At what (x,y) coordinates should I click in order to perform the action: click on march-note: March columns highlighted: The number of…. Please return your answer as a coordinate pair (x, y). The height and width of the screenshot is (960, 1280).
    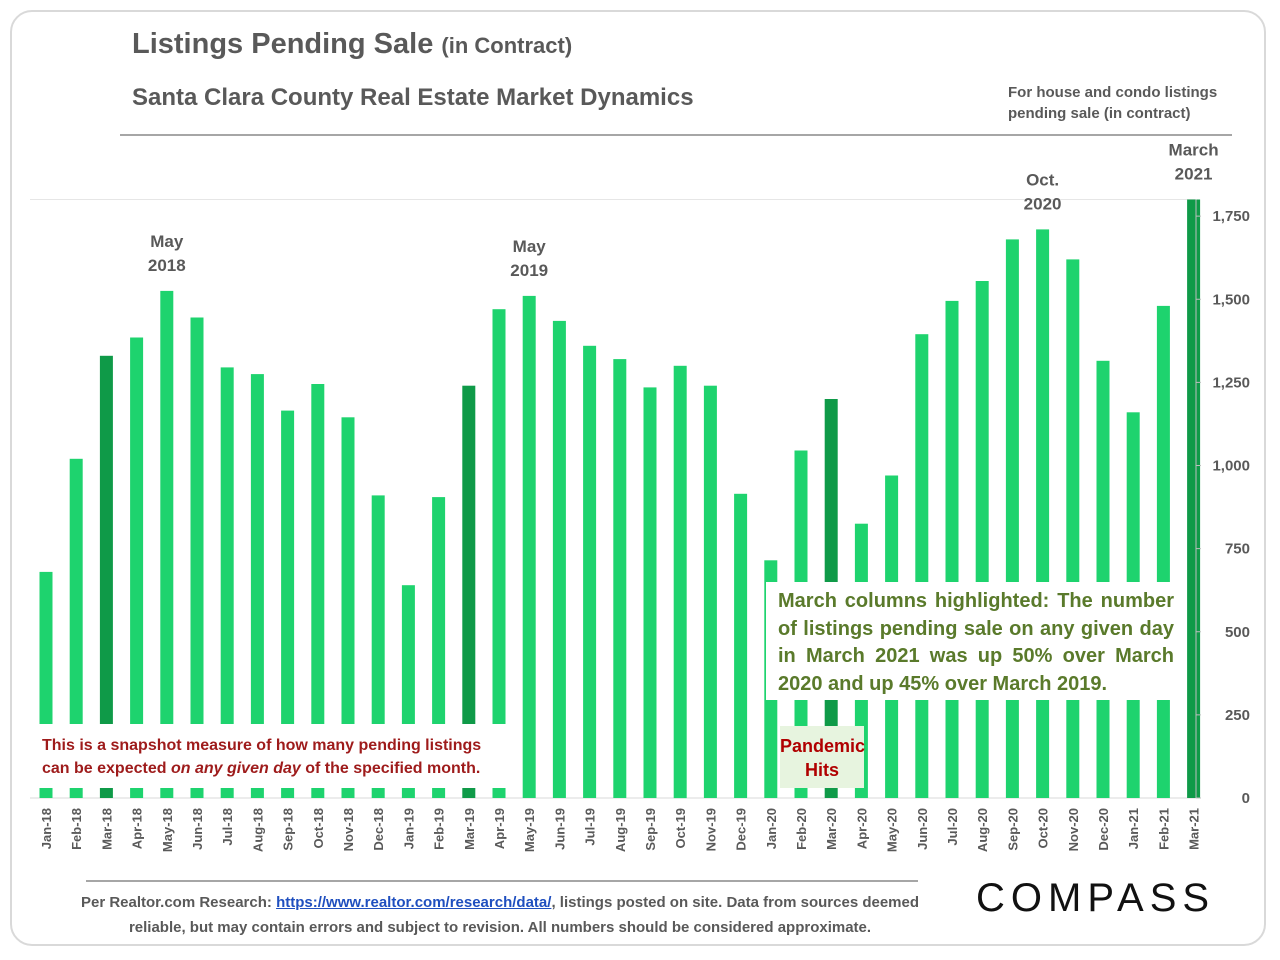
    Looking at the image, I should click on (976, 641).